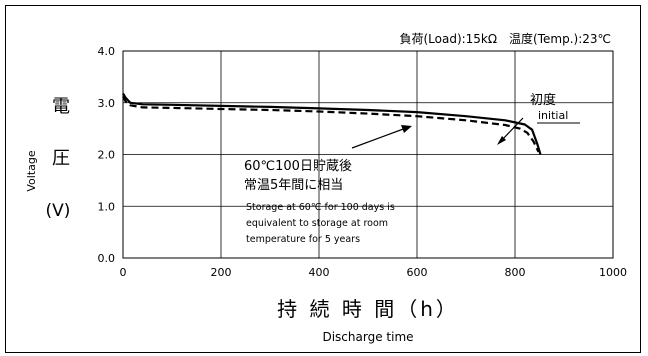 The image size is (648, 356). I want to click on stored-label-ja-1: 60℃100日貯蔵後, so click(298, 166).